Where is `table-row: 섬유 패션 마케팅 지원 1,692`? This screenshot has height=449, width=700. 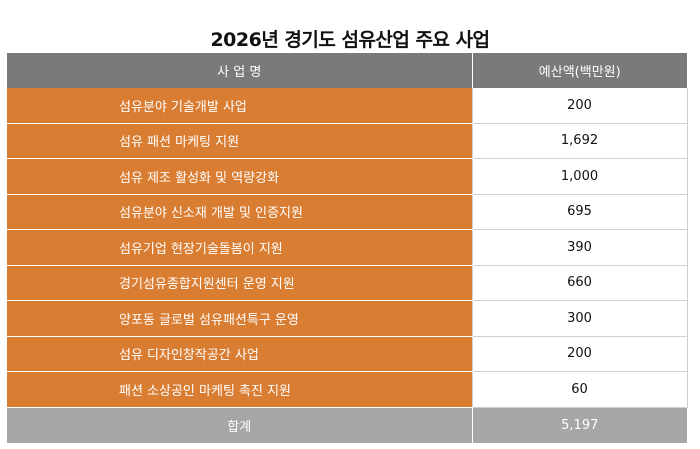 table-row: 섬유 패션 마케팅 지원 1,692 is located at coordinates (347, 141).